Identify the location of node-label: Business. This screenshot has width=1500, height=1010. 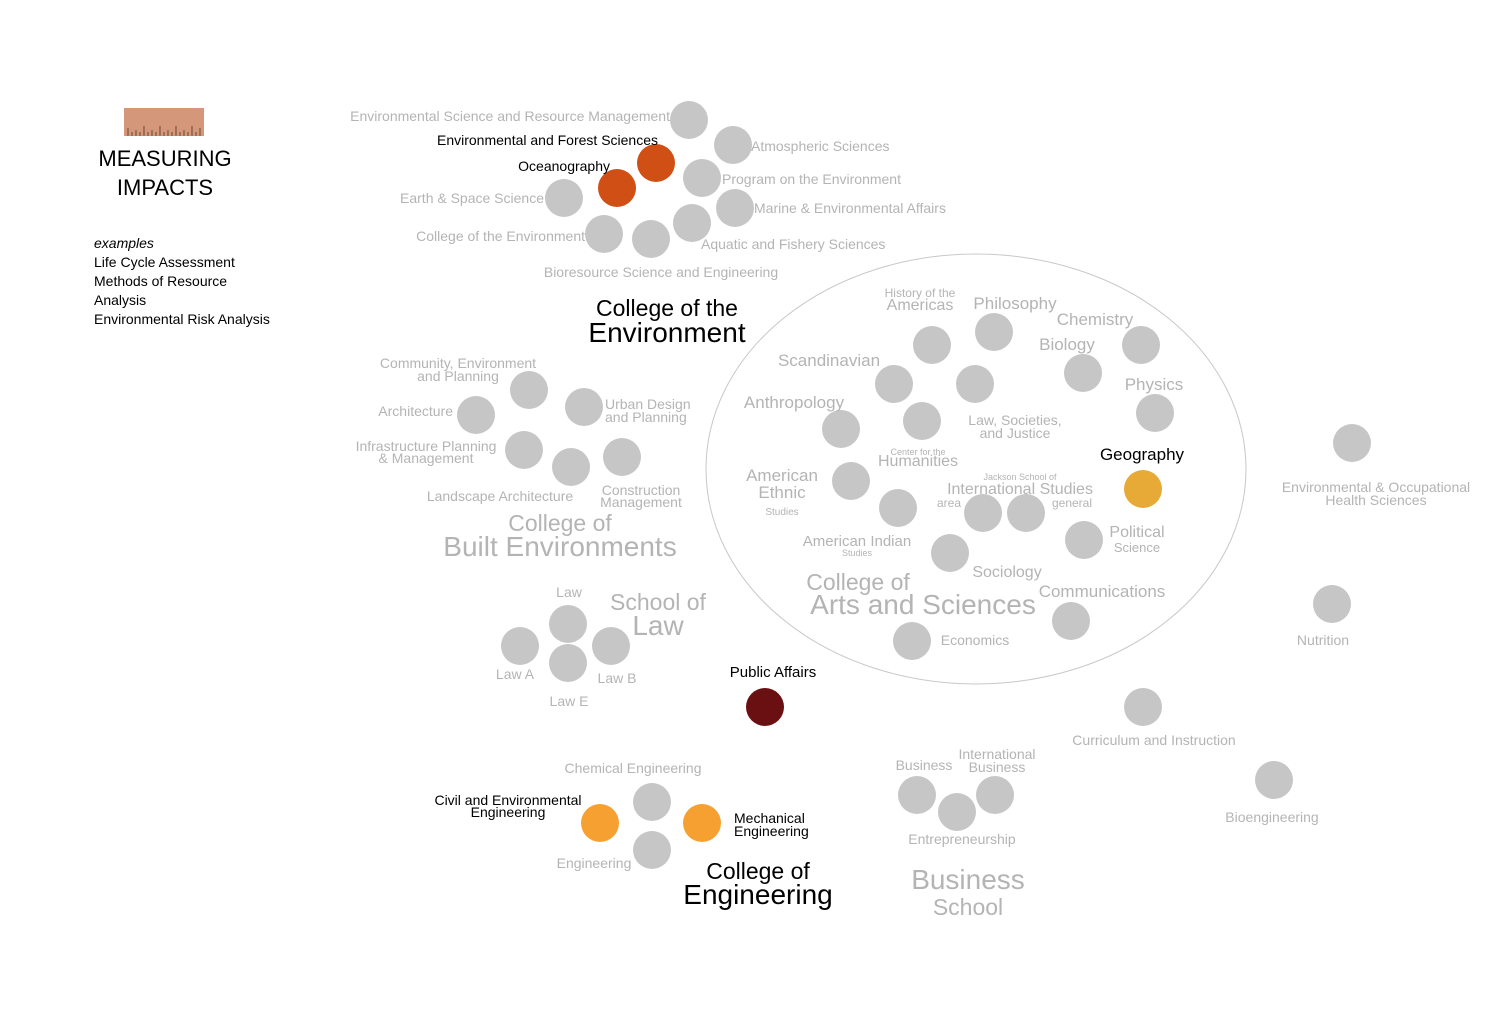
(924, 765).